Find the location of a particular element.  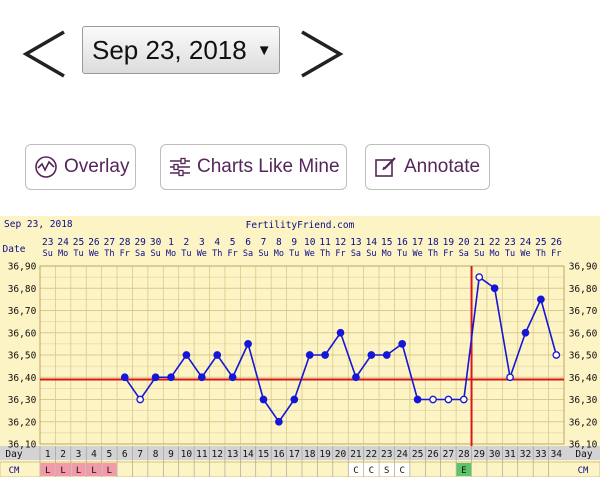

y-tick-label: 36,80 is located at coordinates (22, 289).